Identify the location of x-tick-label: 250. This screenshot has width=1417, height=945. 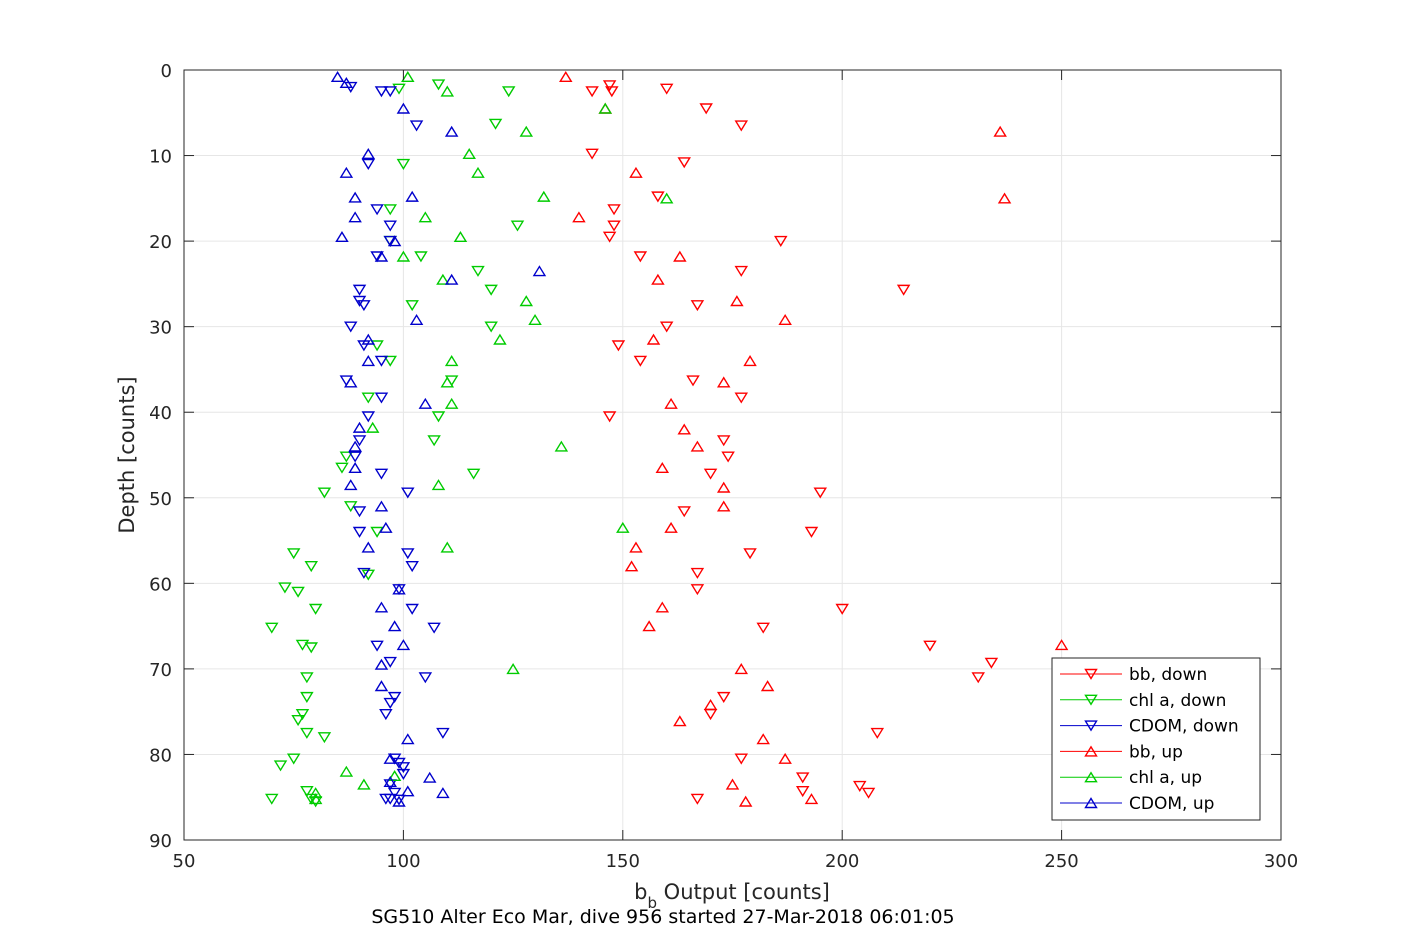
(1061, 861).